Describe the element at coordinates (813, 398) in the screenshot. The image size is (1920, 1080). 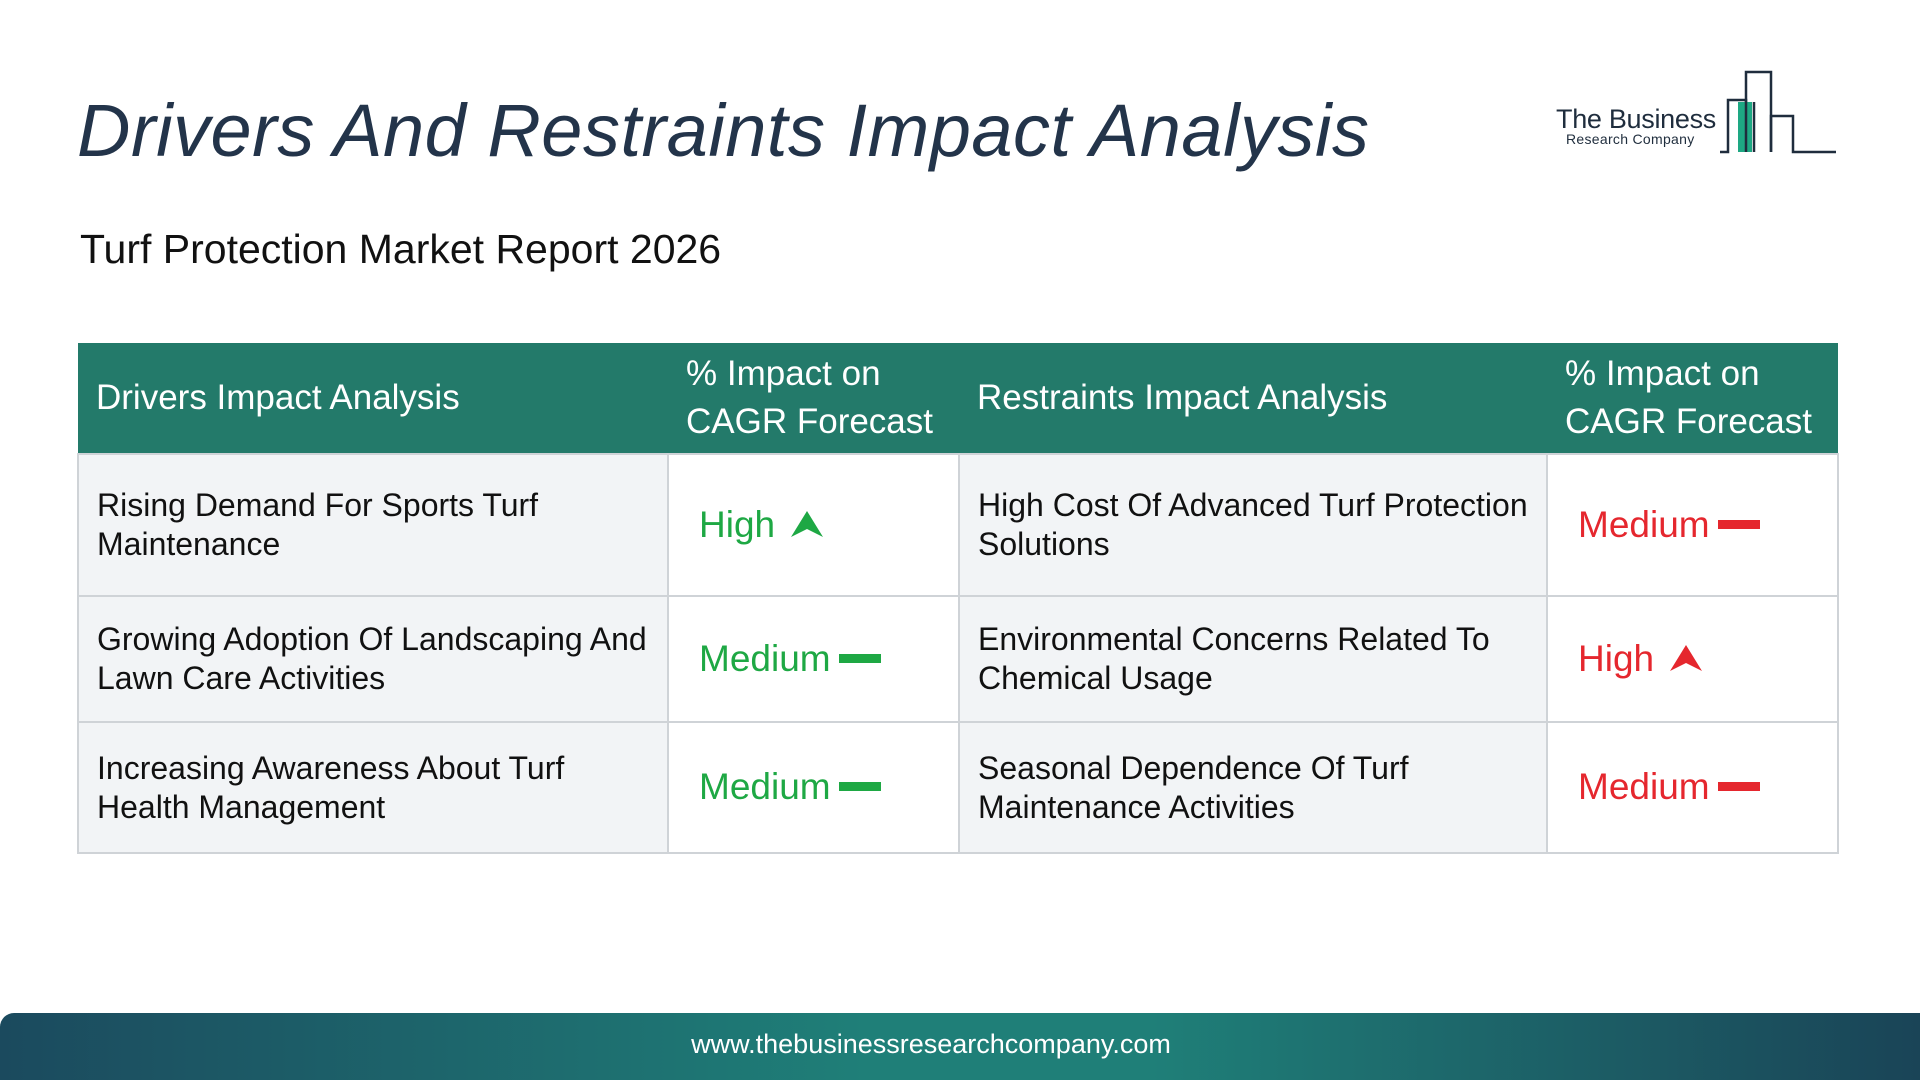
I see `column-header-driver-impact: % Impact on CAGR Forecast` at that location.